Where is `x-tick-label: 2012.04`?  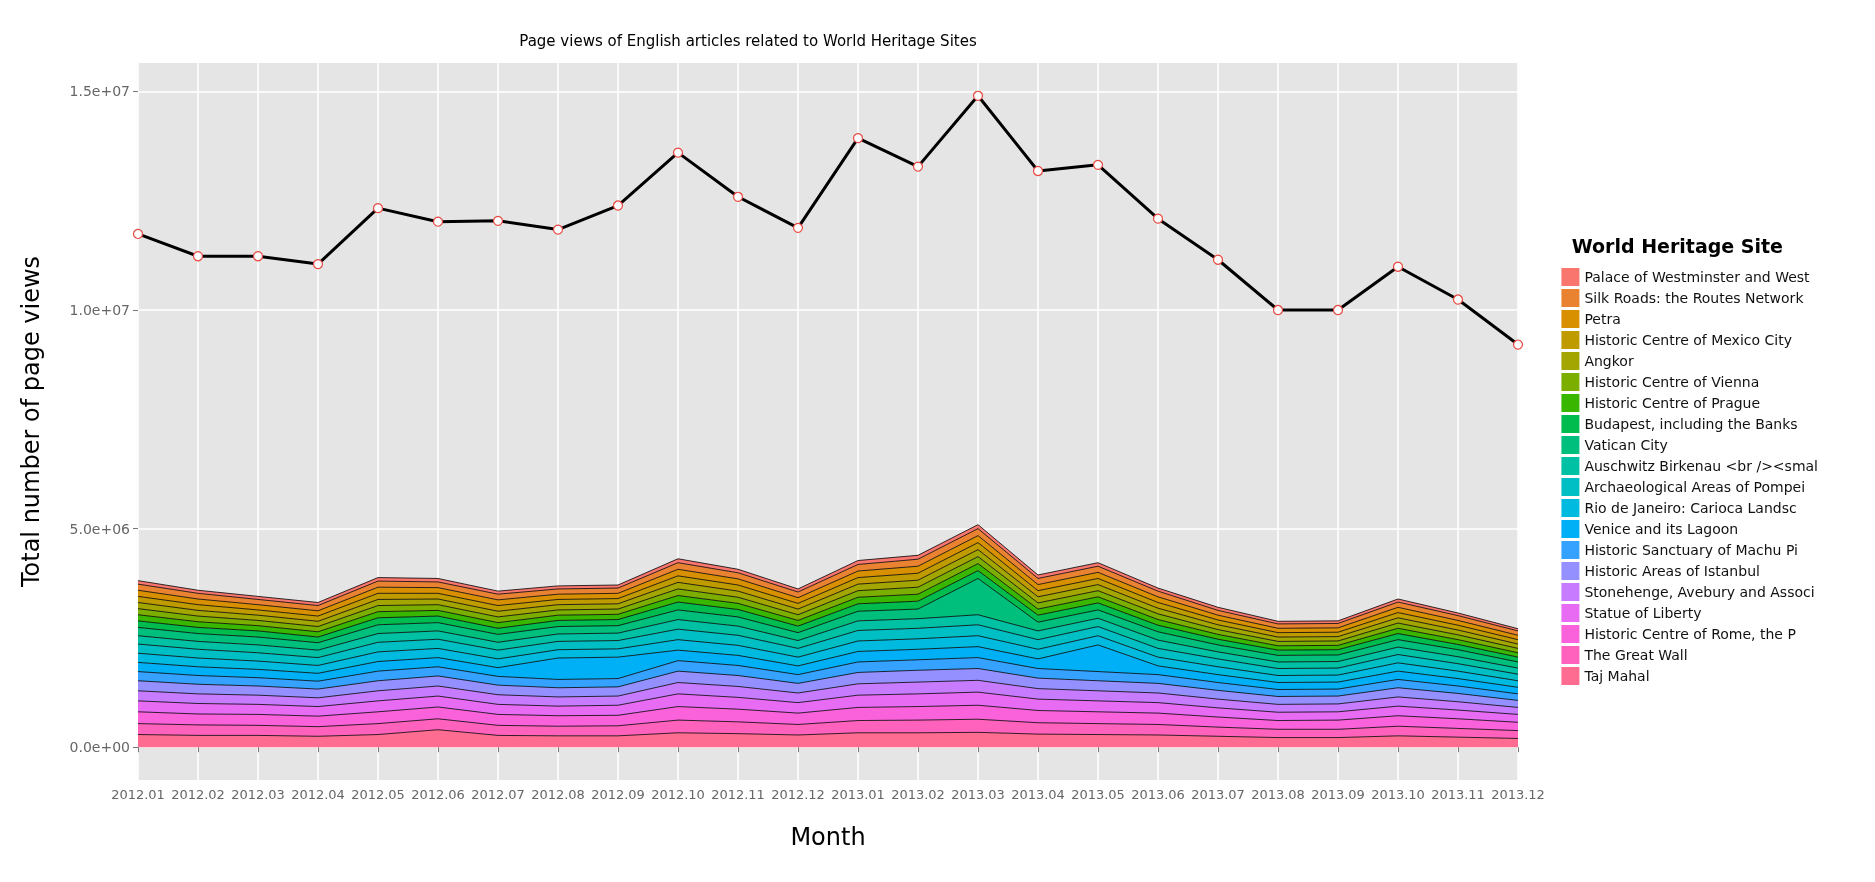 x-tick-label: 2012.04 is located at coordinates (318, 794).